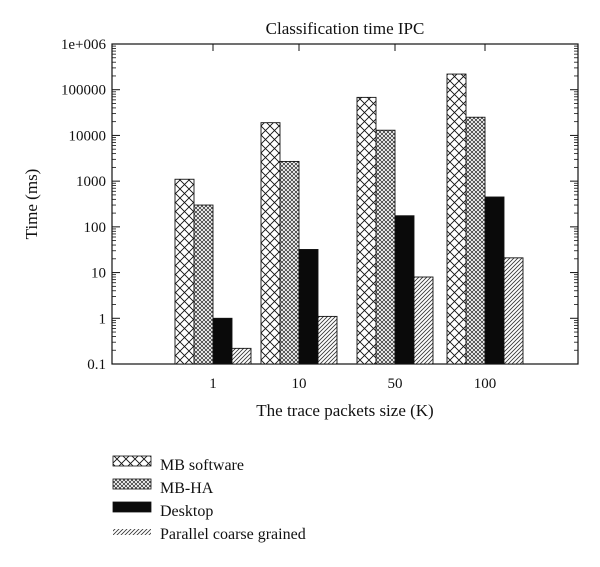 This screenshot has width=600, height=567. Describe the element at coordinates (132, 484) in the screenshot. I see `legend-swatch-mb-ha` at that location.